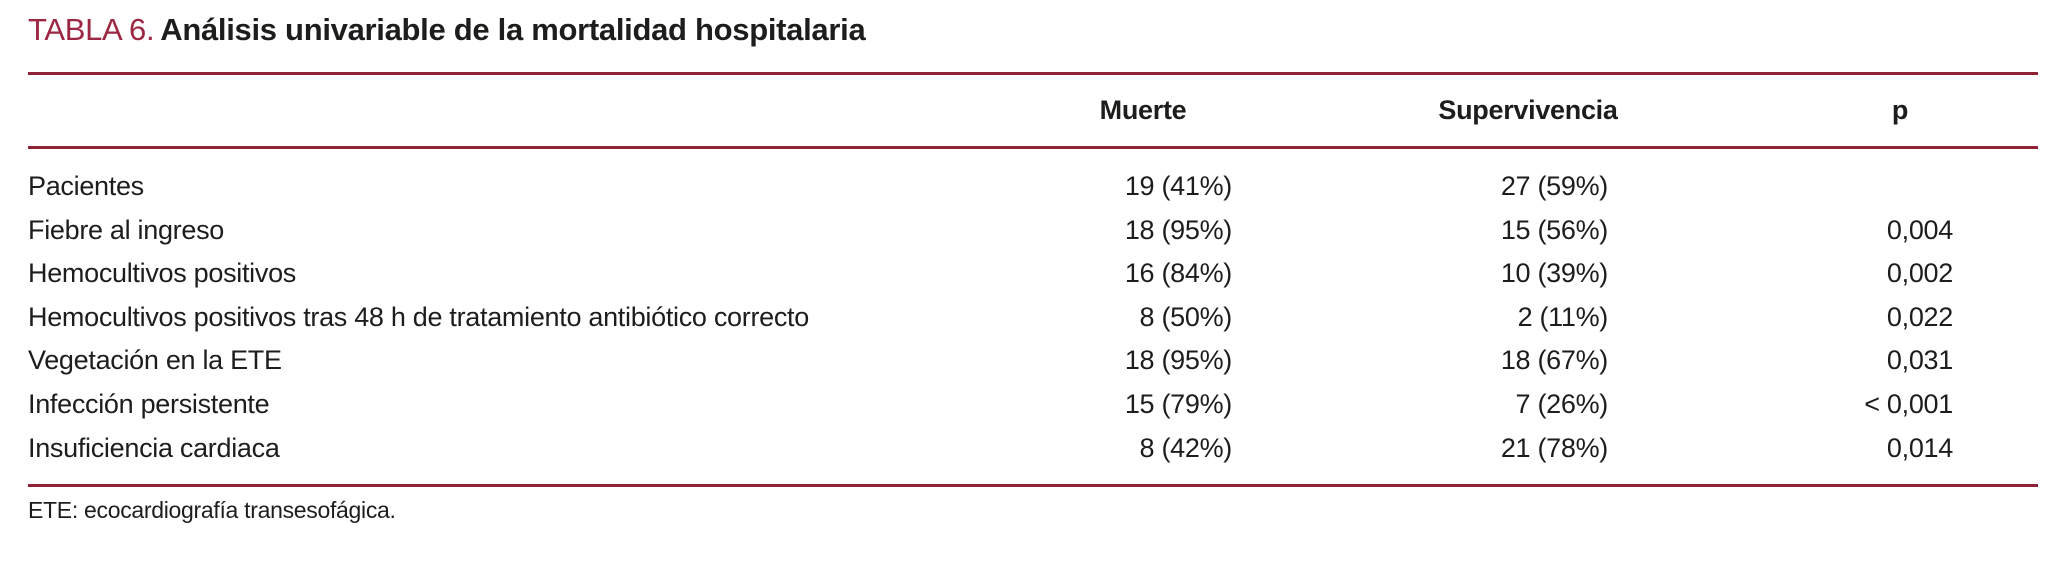  What do you see at coordinates (86, 186) in the screenshot?
I see `row-label: Pacientes` at bounding box center [86, 186].